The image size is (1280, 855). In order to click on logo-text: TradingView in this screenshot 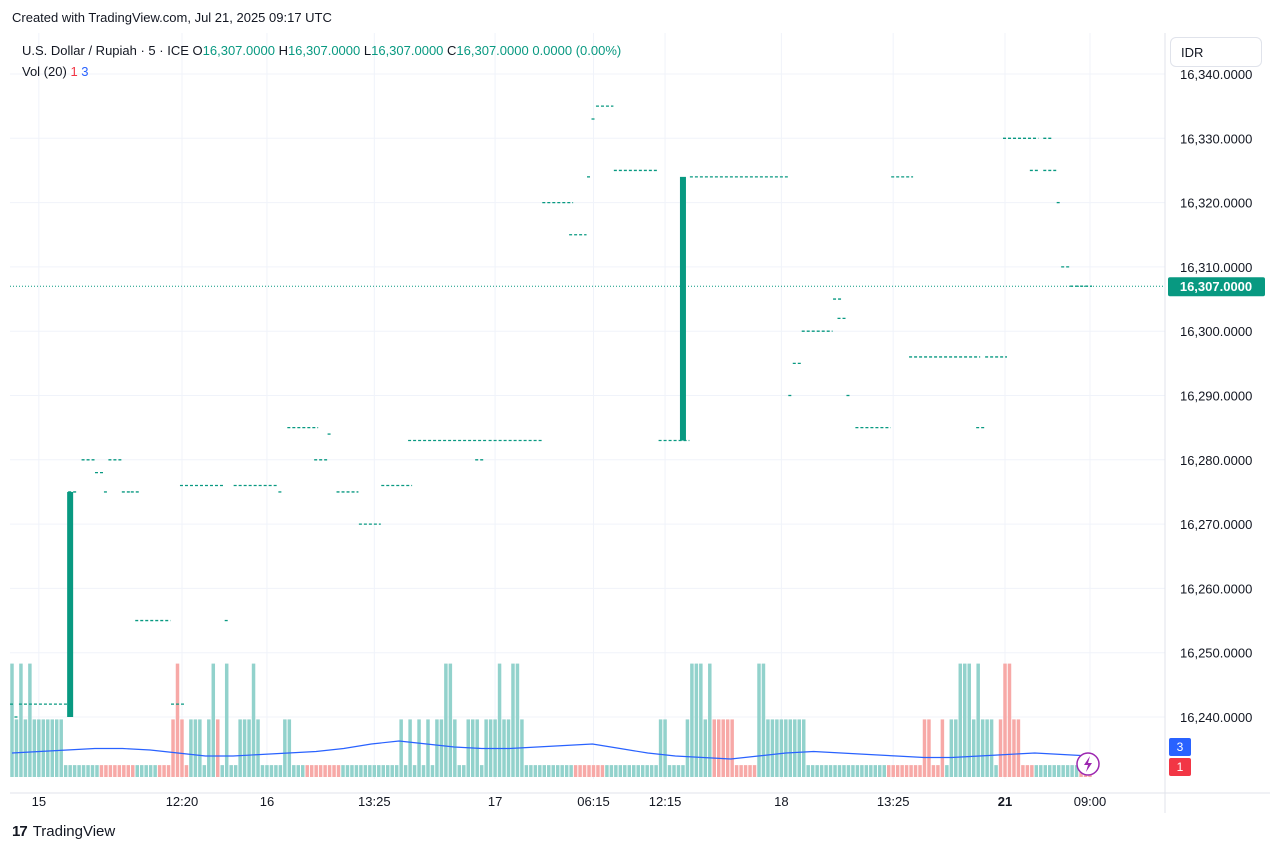, I will do `click(74, 831)`.